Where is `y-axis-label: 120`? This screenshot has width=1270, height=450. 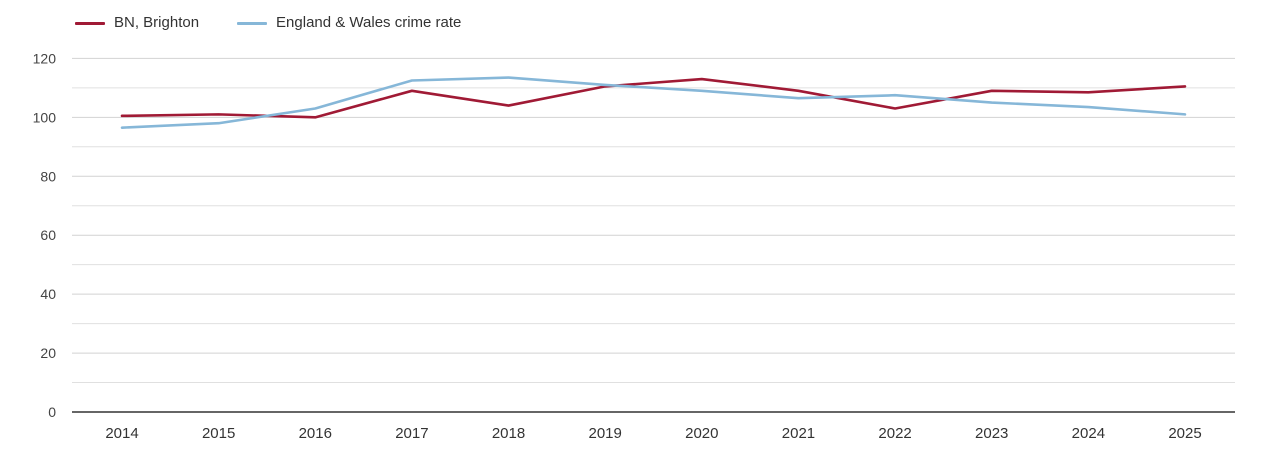 y-axis-label: 120 is located at coordinates (45, 58).